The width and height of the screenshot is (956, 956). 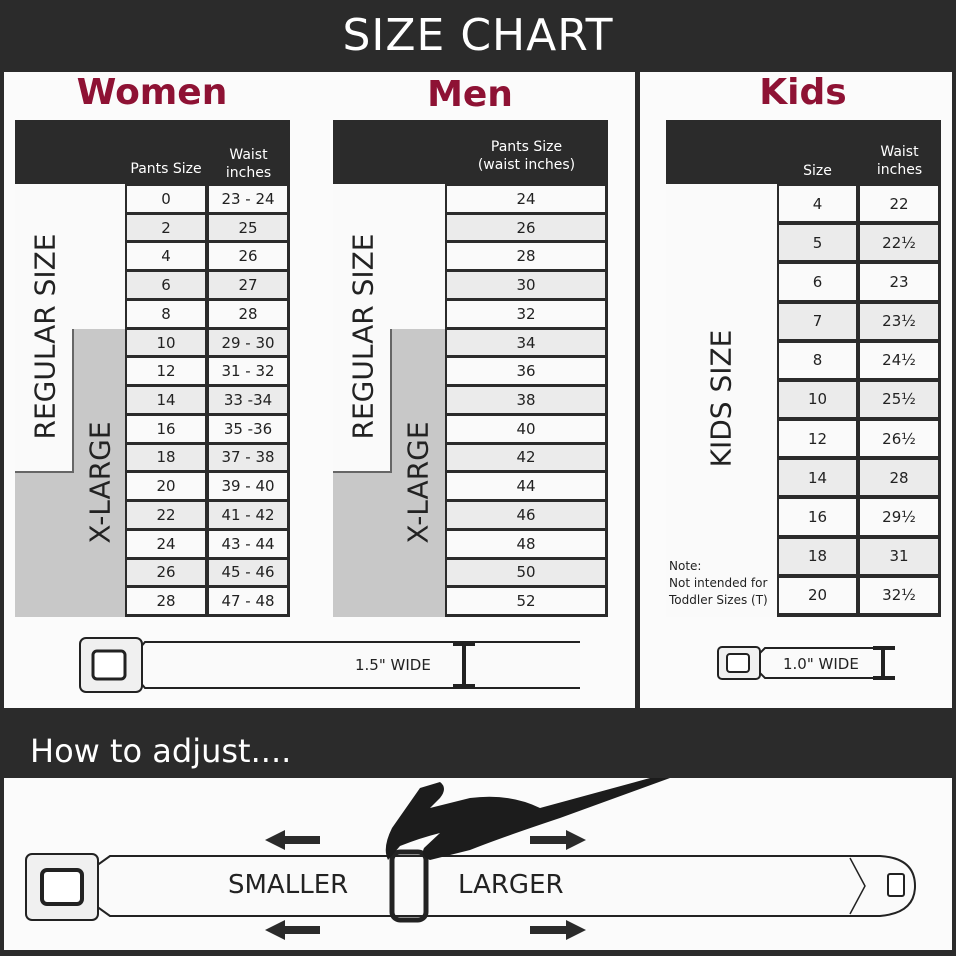 What do you see at coordinates (166, 428) in the screenshot?
I see `pants-size-cell: 16` at bounding box center [166, 428].